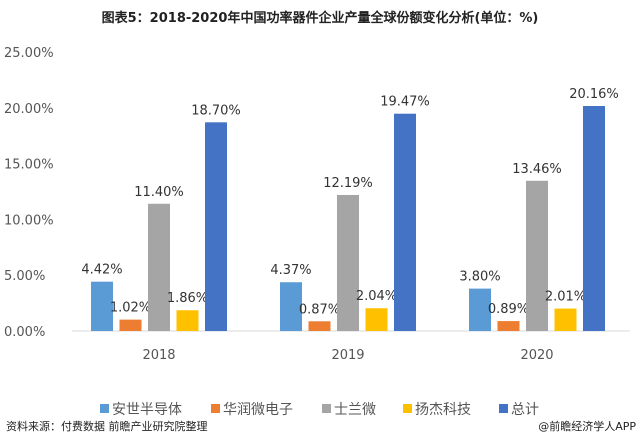 This screenshot has height=446, width=640. What do you see at coordinates (29, 220) in the screenshot?
I see `y-tick-label: 10.00%` at bounding box center [29, 220].